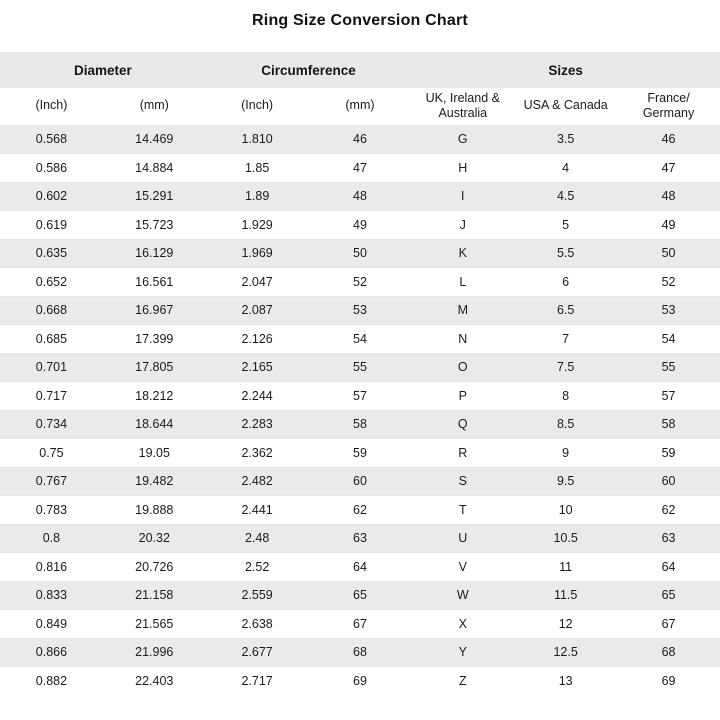 The width and height of the screenshot is (720, 720). I want to click on group-header-sizes: Sizes, so click(565, 70).